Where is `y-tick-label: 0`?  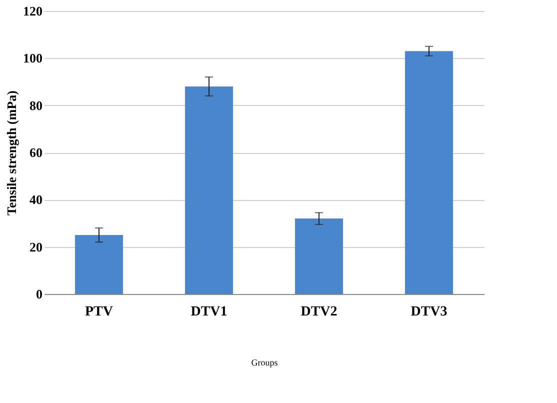
y-tick-label: 0 is located at coordinates (39, 294).